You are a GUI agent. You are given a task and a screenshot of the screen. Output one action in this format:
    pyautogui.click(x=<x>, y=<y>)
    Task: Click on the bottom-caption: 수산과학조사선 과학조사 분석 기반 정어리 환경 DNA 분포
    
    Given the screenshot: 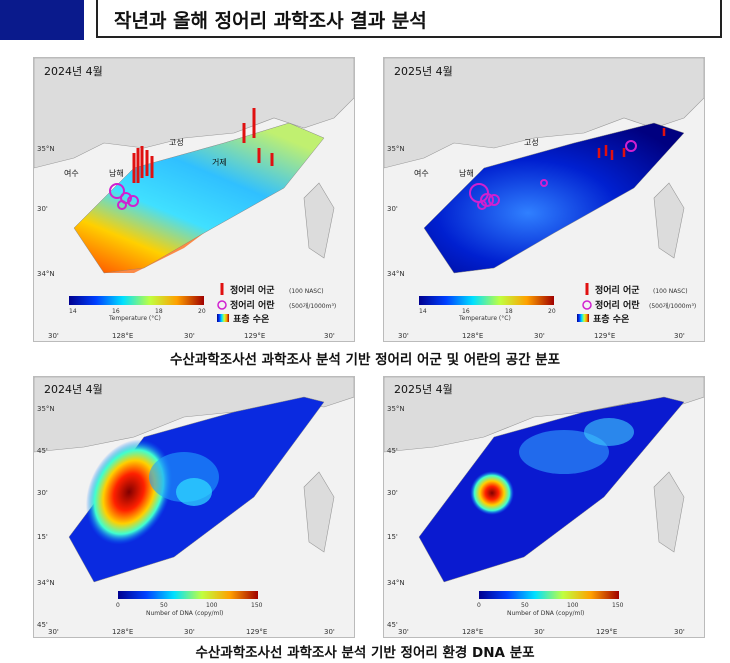 What is the action you would take?
    pyautogui.click(x=365, y=653)
    